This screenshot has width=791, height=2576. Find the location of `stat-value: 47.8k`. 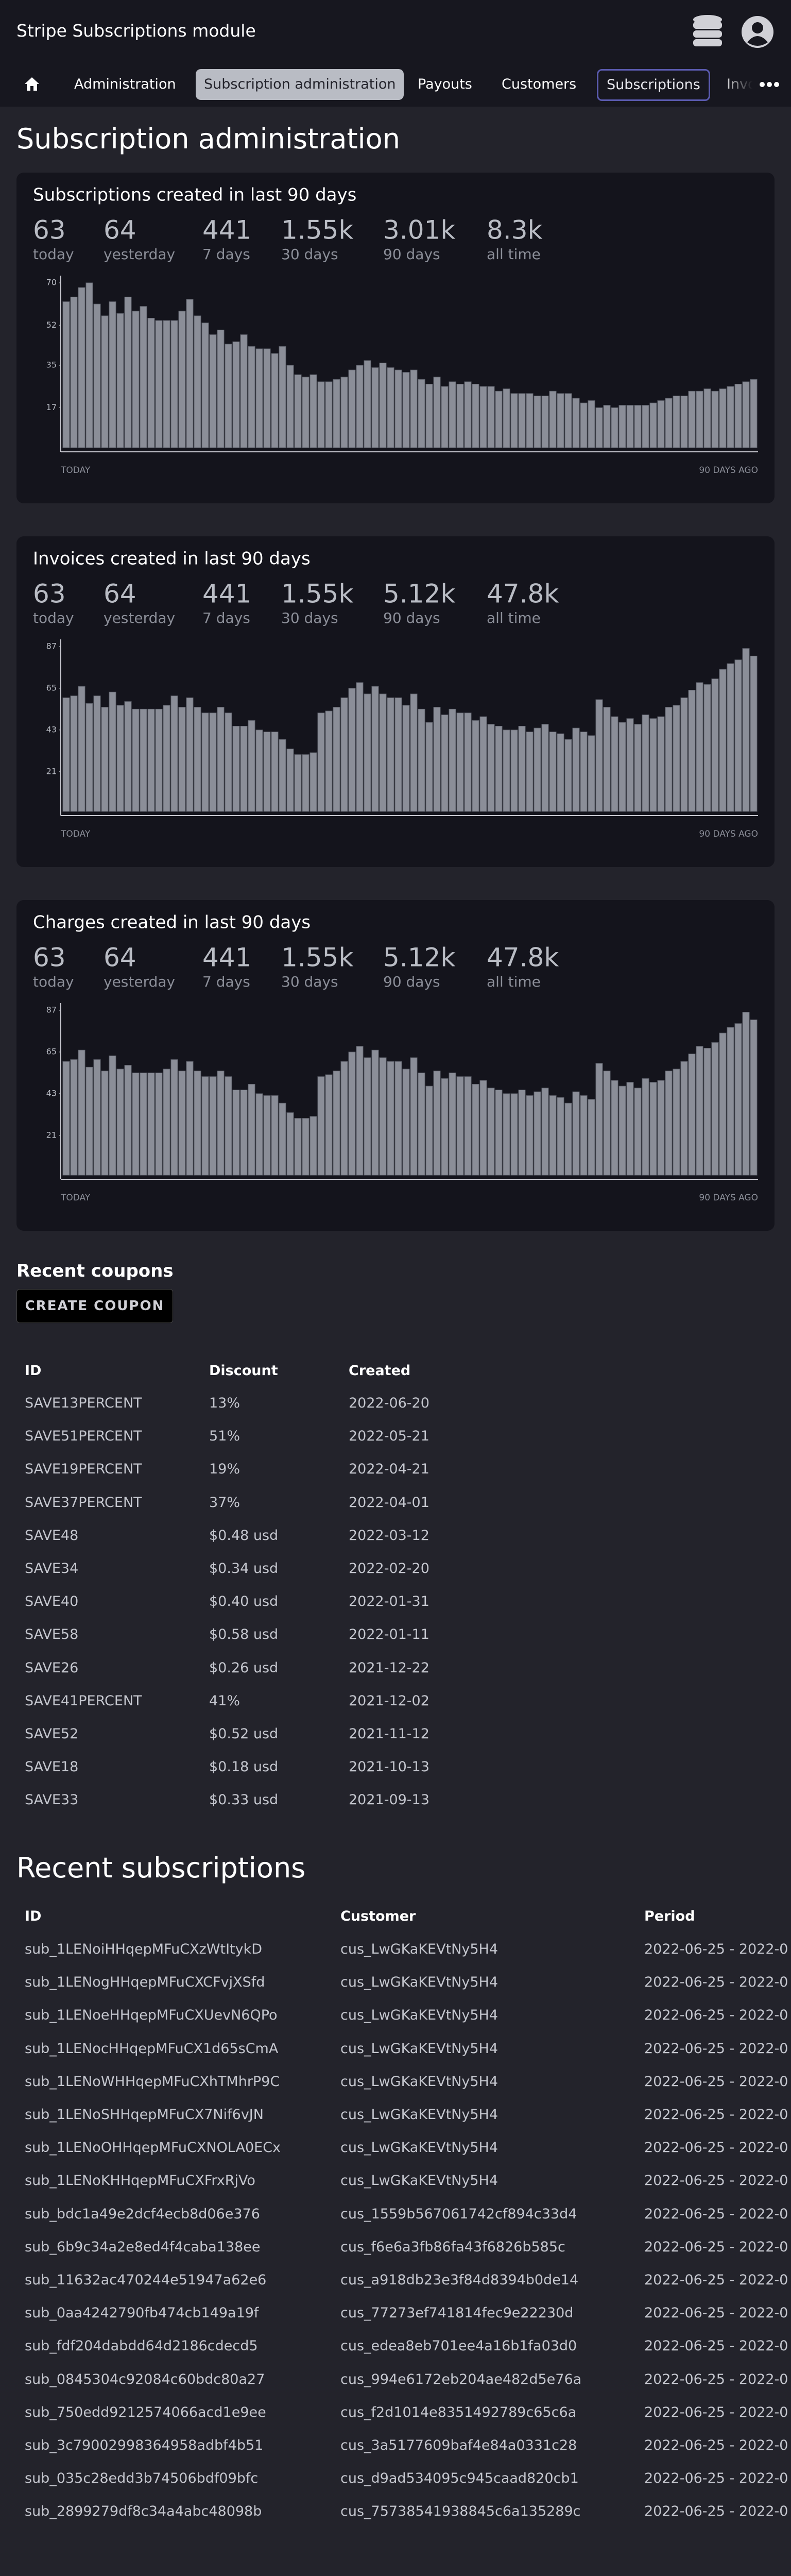

stat-value: 47.8k is located at coordinates (523, 594).